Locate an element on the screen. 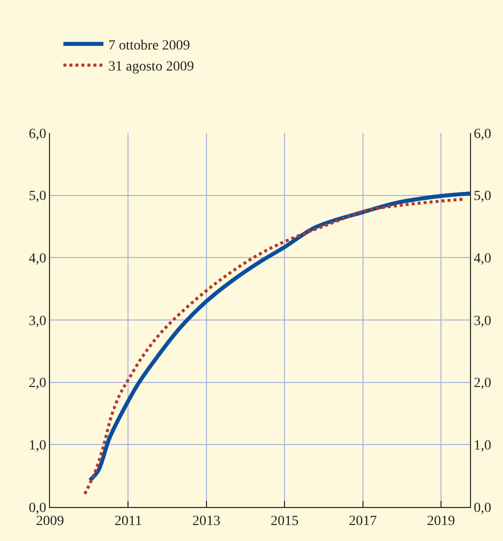 The image size is (503, 541). x-tick-label: 2015 is located at coordinates (284, 521).